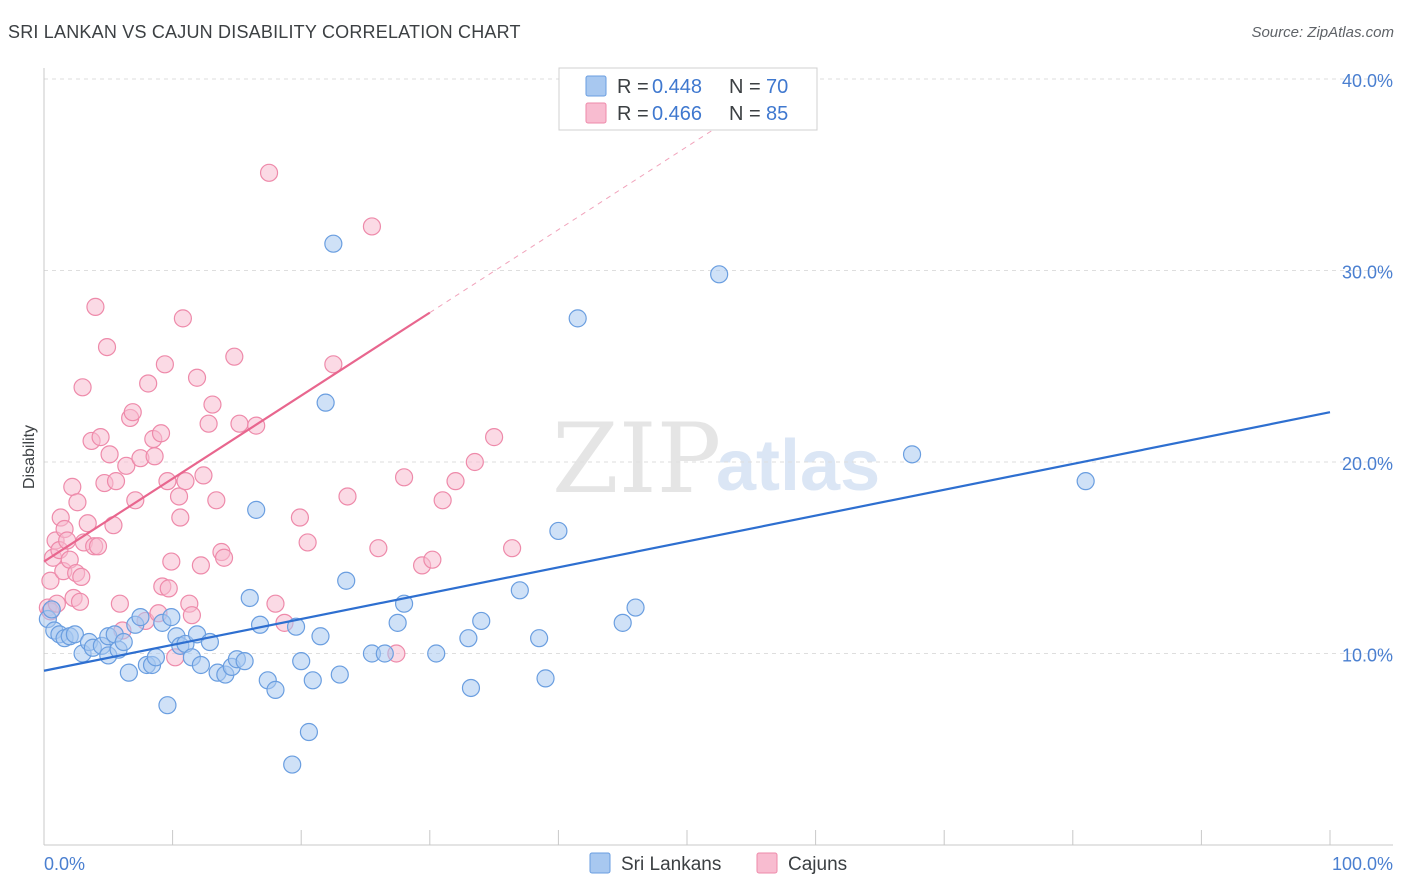 This screenshot has width=1406, height=892. I want to click on series-label-cajuns: Cajuns, so click(817, 864).